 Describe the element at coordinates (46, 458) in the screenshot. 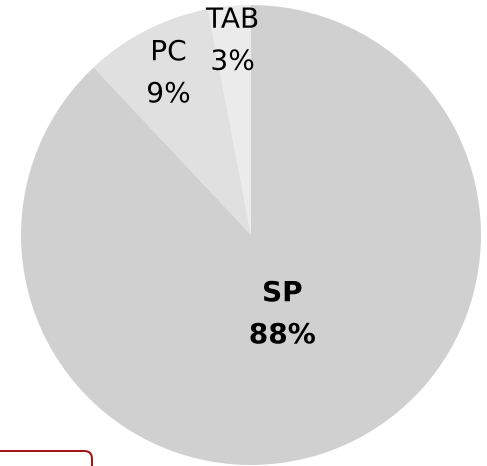

I see `frame-edge` at that location.